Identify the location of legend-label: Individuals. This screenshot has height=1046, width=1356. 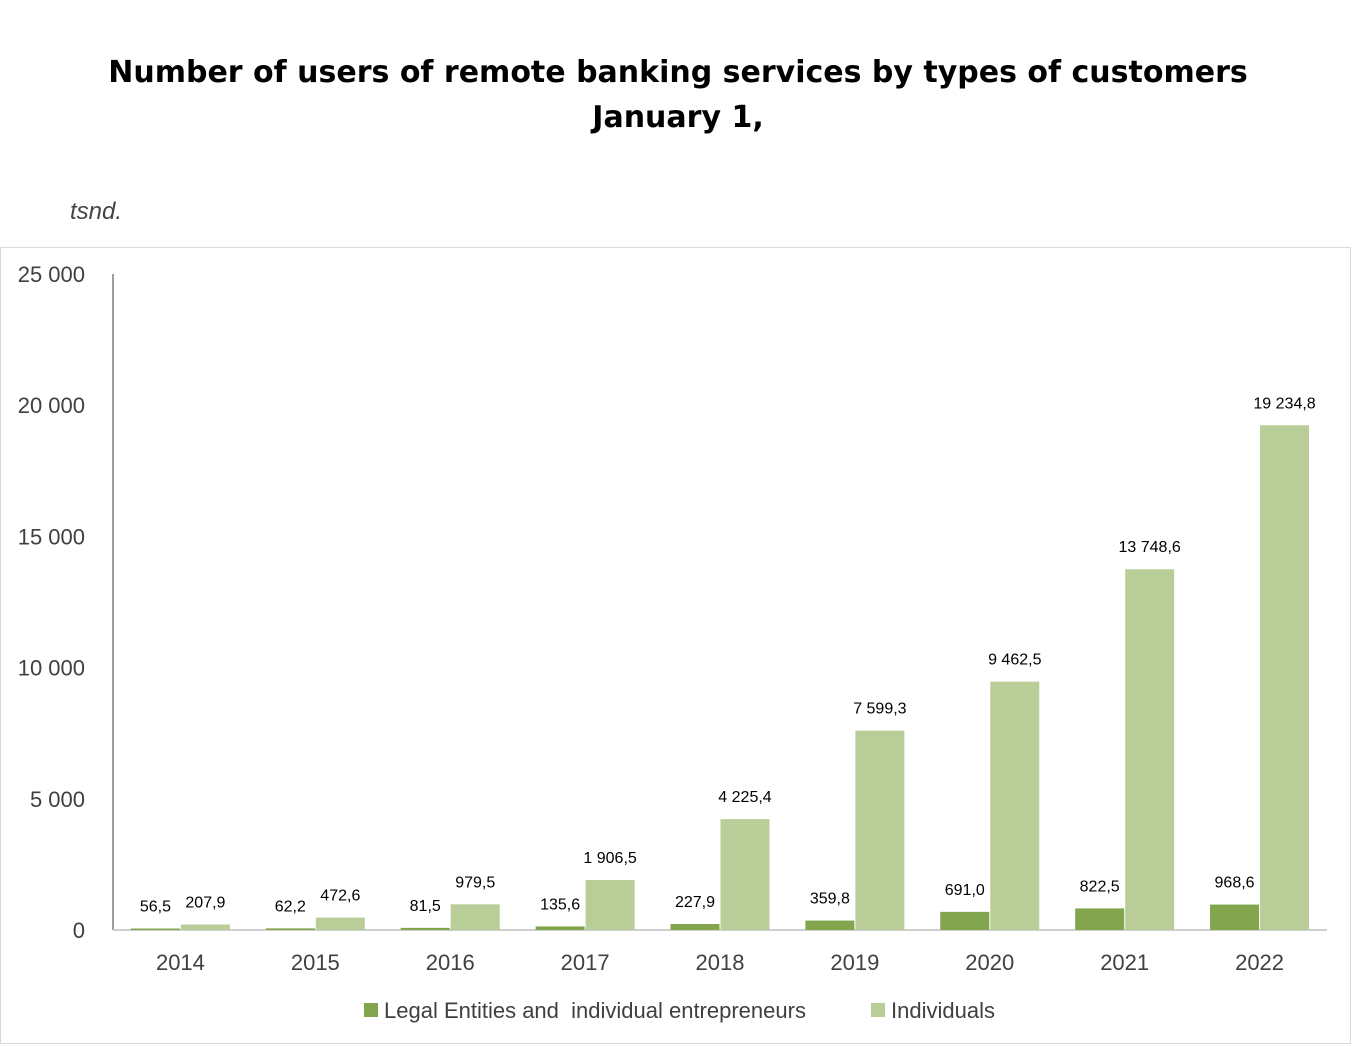
(943, 1010).